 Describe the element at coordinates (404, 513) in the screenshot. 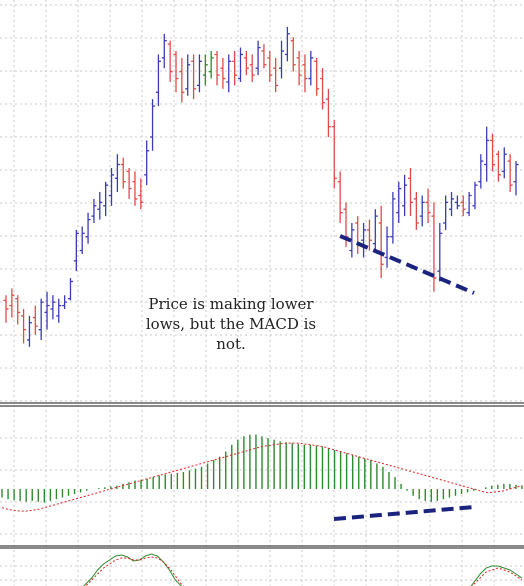

I see `macd-divergence-line` at that location.